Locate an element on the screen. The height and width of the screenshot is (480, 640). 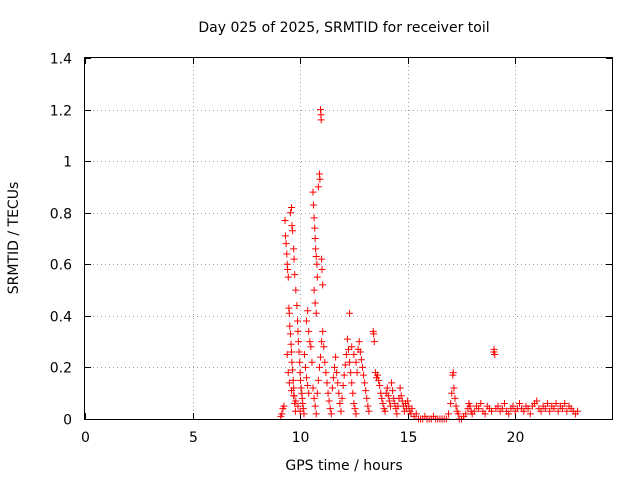
x-axis-label: GPS time / hours is located at coordinates (343, 466).